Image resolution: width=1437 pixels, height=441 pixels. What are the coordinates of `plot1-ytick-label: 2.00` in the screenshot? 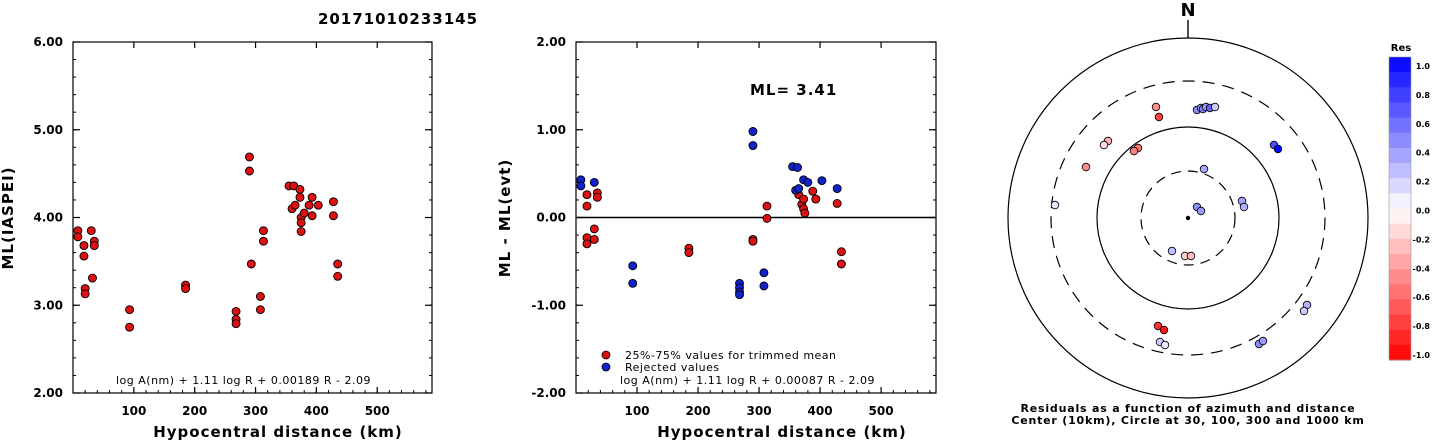 It's located at (48, 393).